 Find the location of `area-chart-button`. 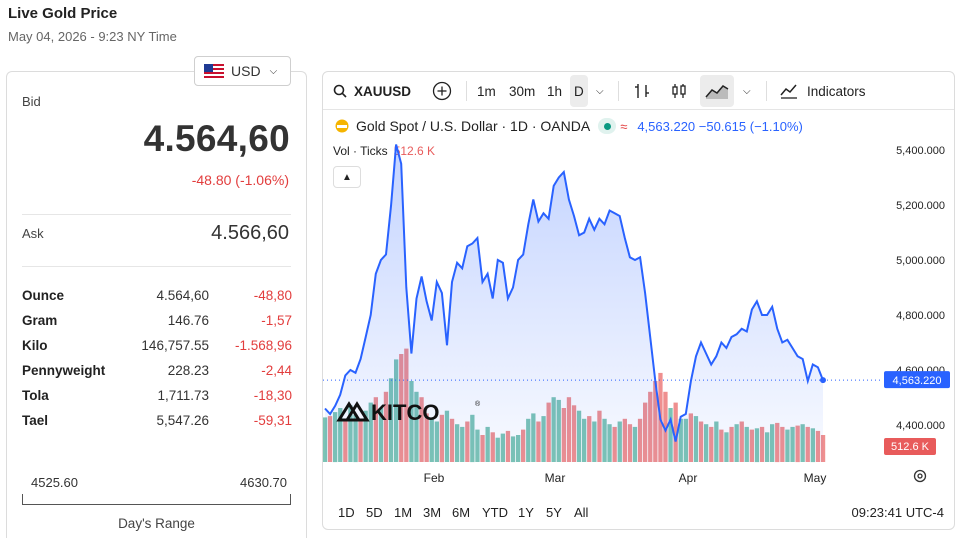

area-chart-button is located at coordinates (717, 91).